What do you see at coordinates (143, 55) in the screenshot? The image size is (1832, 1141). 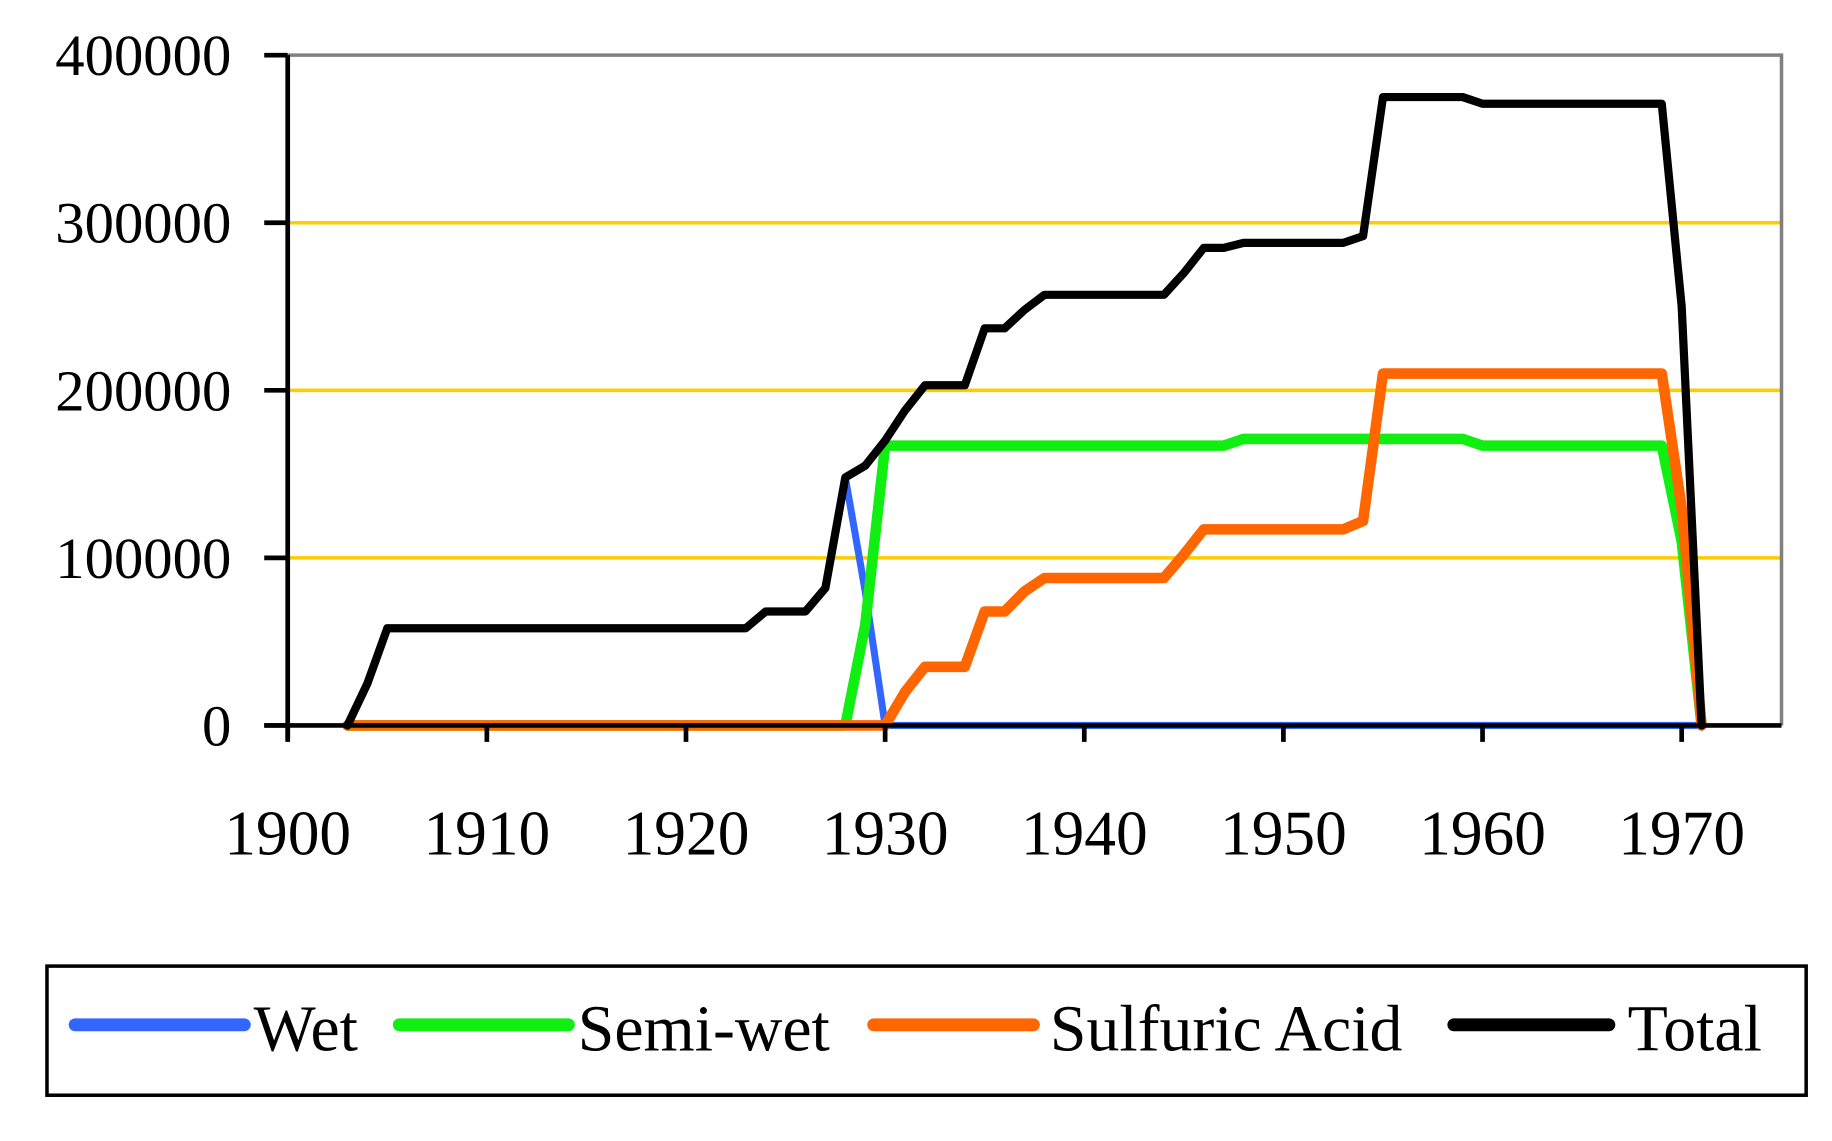 I see `y-tick-label: 400000` at bounding box center [143, 55].